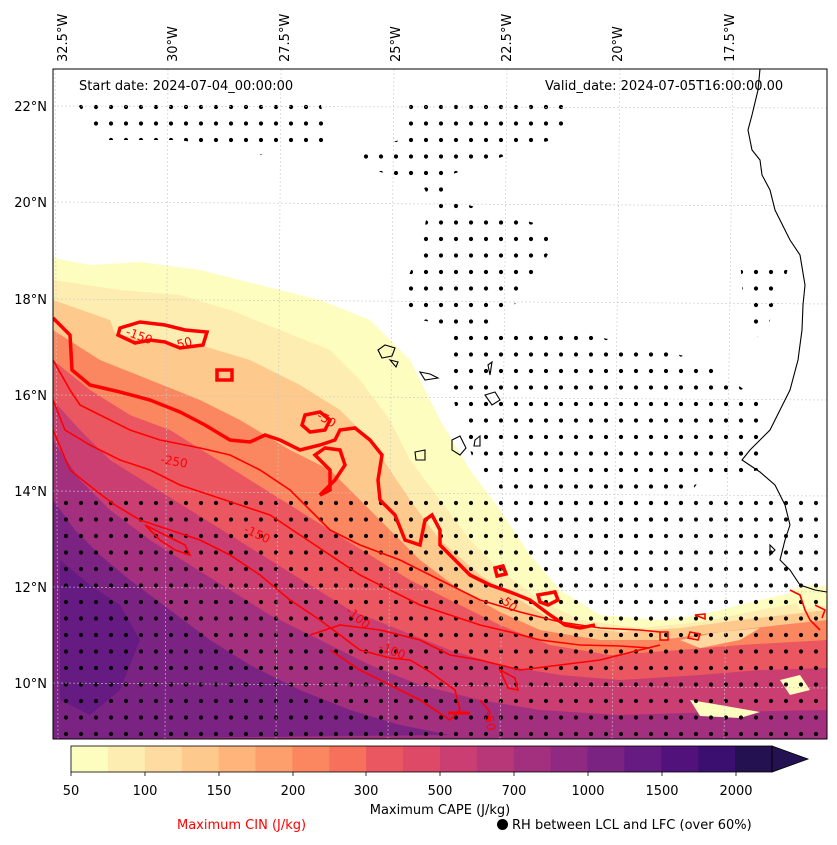 The height and width of the screenshot is (845, 837). Describe the element at coordinates (63, 38) in the screenshot. I see `lon-label: 32.5°W` at that location.